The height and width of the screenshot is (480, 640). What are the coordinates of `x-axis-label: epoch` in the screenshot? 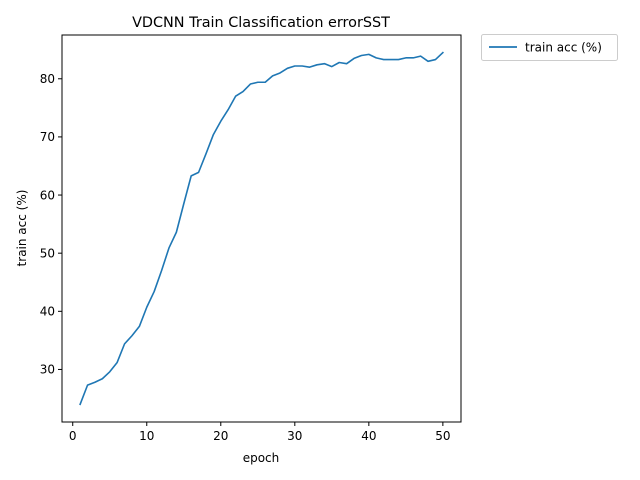 It's located at (261, 458).